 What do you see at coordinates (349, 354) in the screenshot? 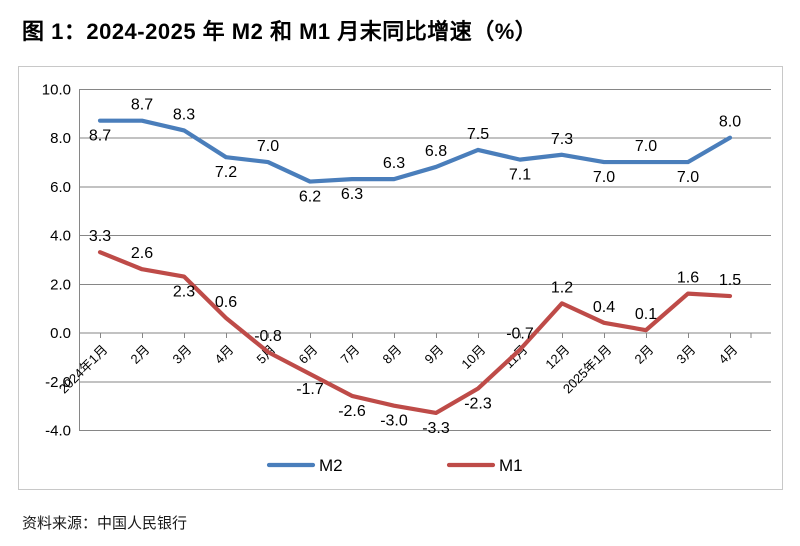
I see `x-axis-tick-label: 7月` at bounding box center [349, 354].